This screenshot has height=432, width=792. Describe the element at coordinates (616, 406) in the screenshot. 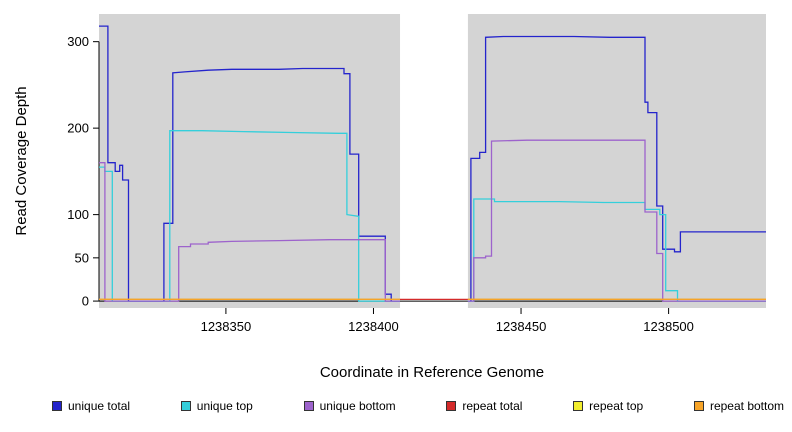

I see `legend-label: repeat top` at that location.